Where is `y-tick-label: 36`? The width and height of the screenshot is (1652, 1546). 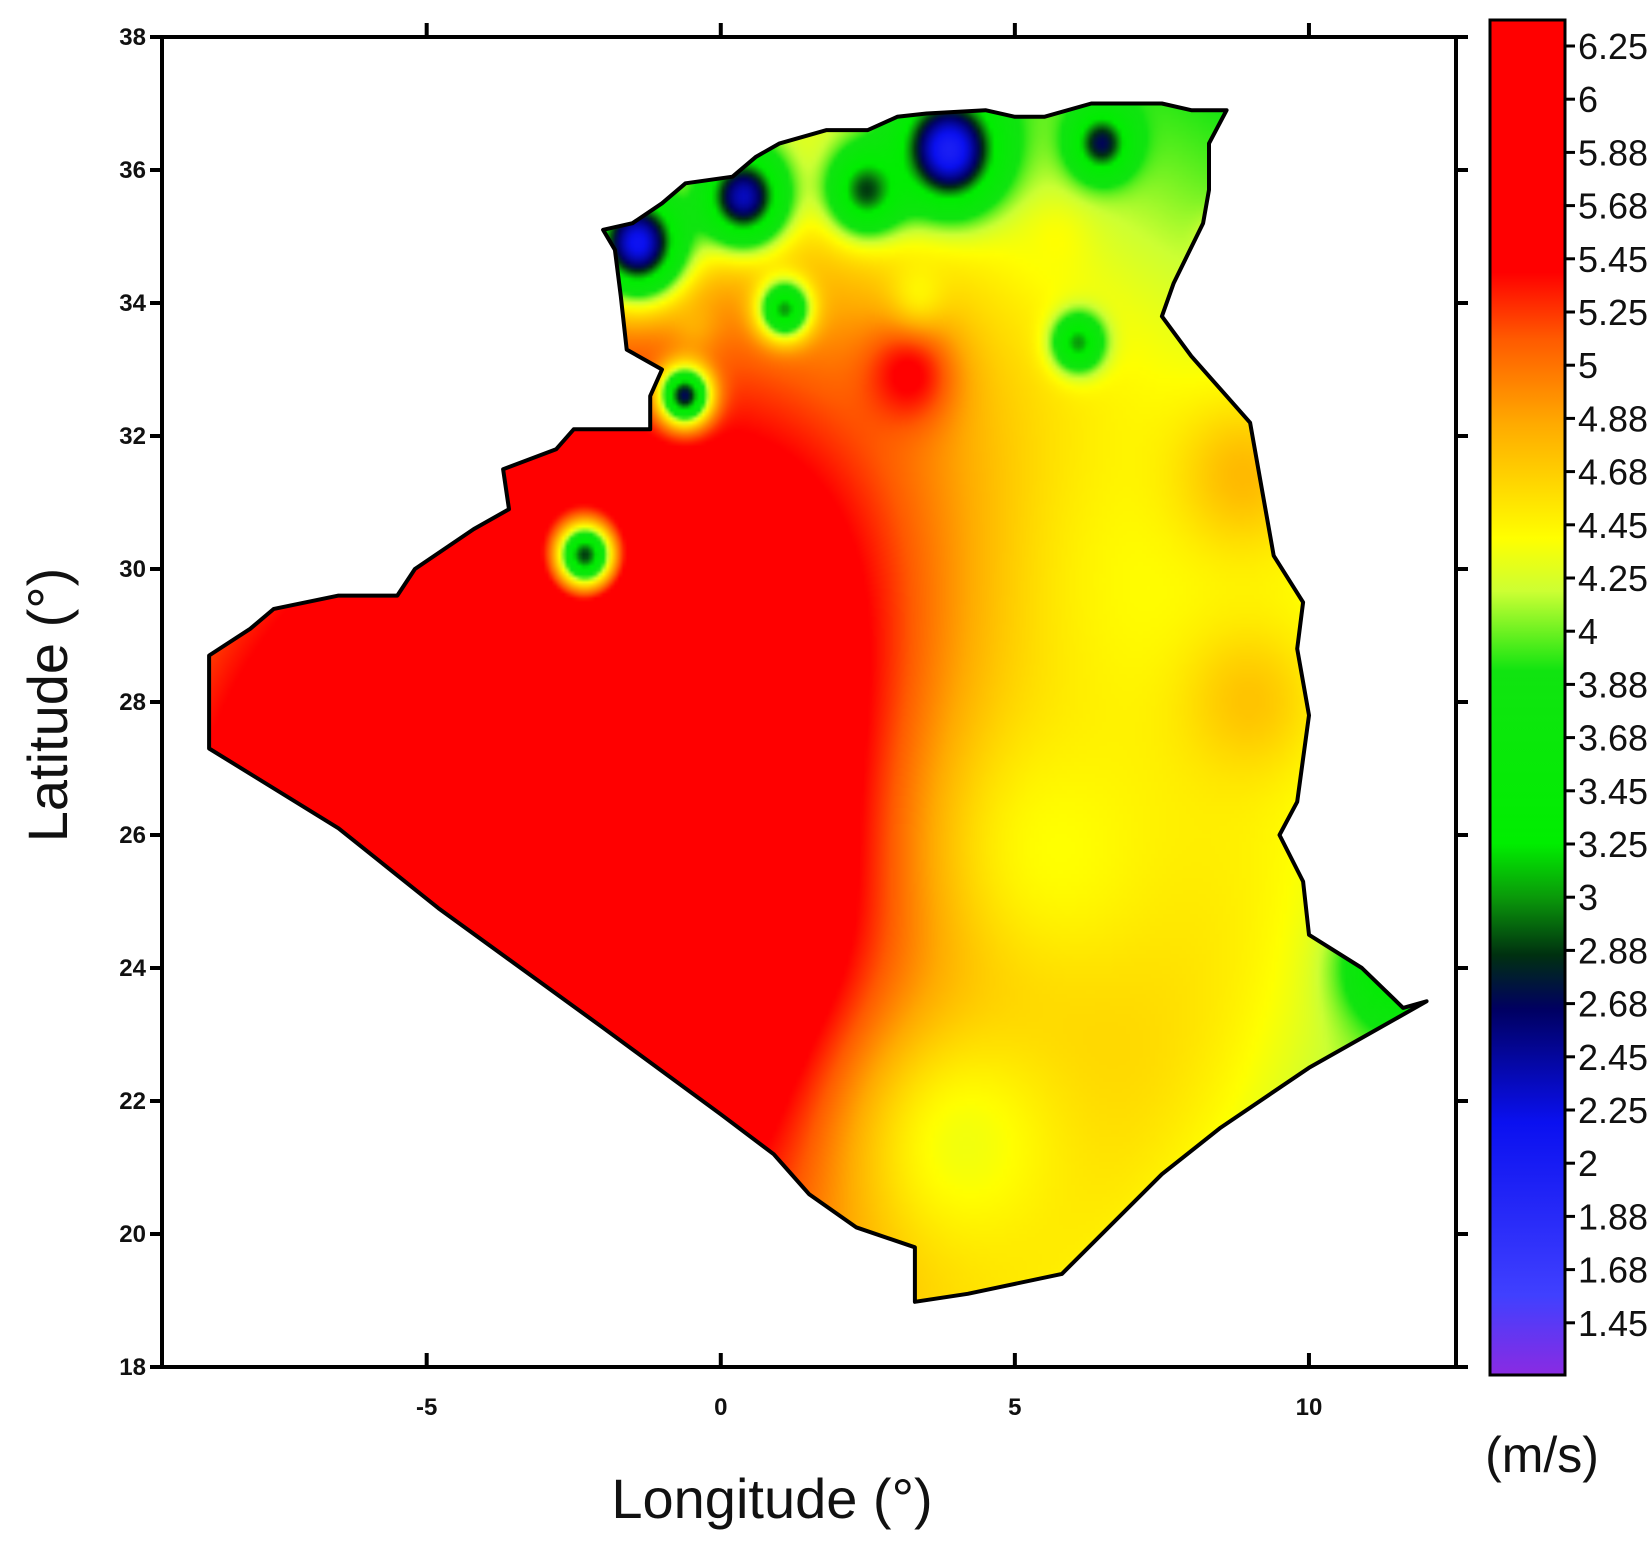 y-tick-label: 36 is located at coordinates (132, 170).